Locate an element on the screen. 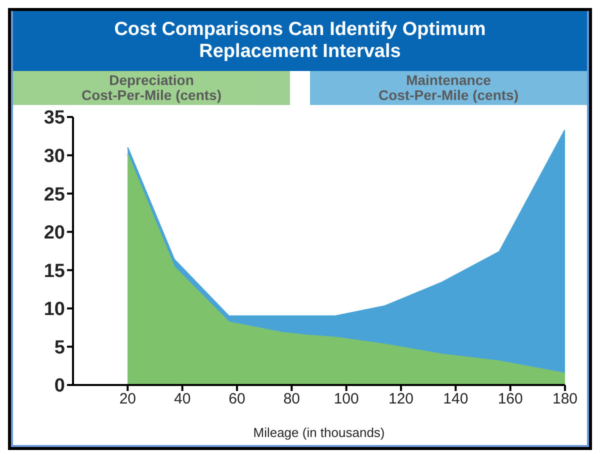 This screenshot has height=474, width=598. y-tick-label: 25 is located at coordinates (55, 195).